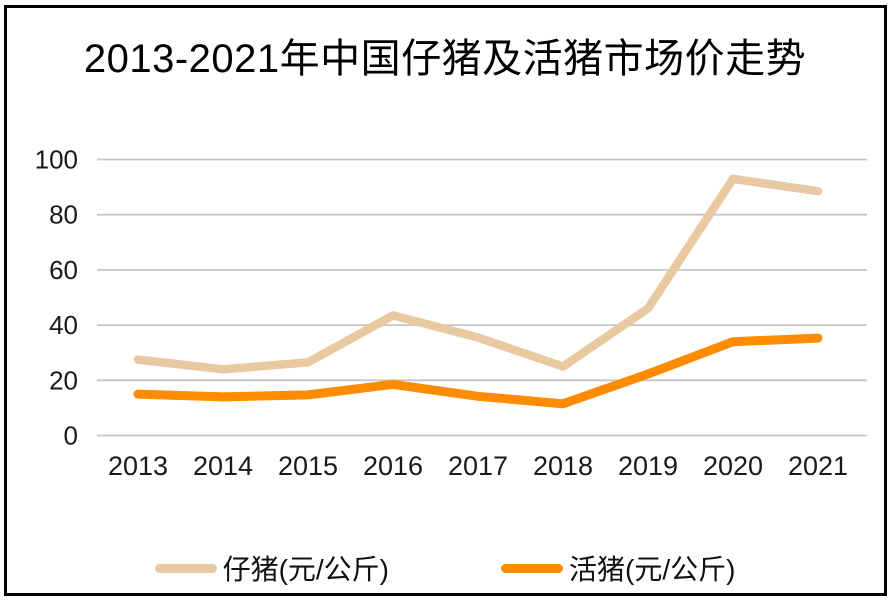 Image resolution: width=890 pixels, height=607 pixels. I want to click on legend-swatch-piglet, so click(185, 568).